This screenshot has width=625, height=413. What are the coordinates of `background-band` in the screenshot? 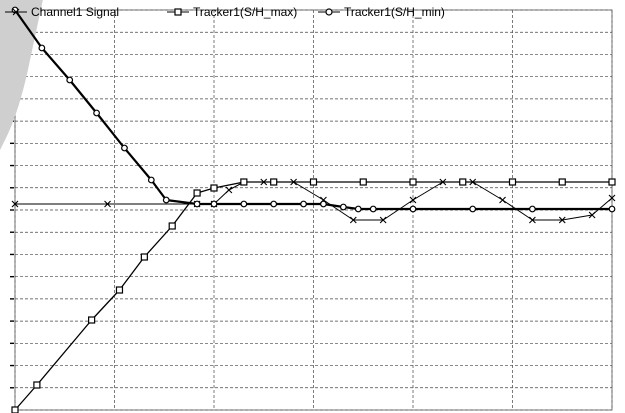 It's located at (21, 75).